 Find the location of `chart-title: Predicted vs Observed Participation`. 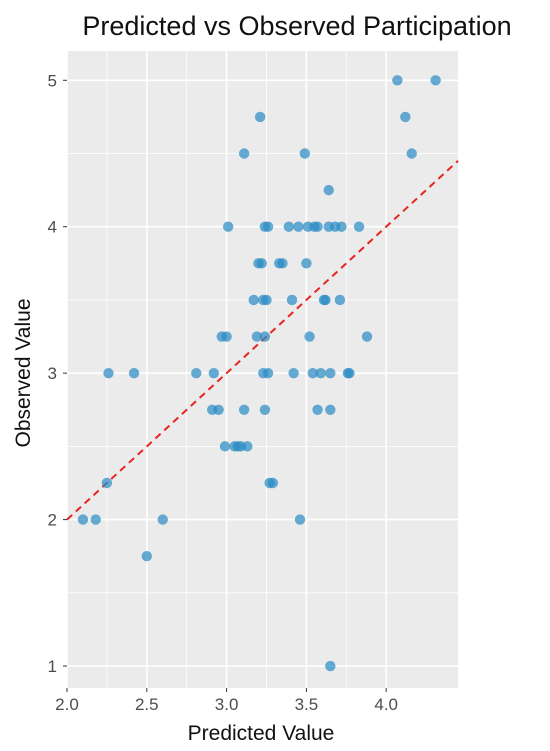

chart-title: Predicted vs Observed Participation is located at coordinates (296, 26).